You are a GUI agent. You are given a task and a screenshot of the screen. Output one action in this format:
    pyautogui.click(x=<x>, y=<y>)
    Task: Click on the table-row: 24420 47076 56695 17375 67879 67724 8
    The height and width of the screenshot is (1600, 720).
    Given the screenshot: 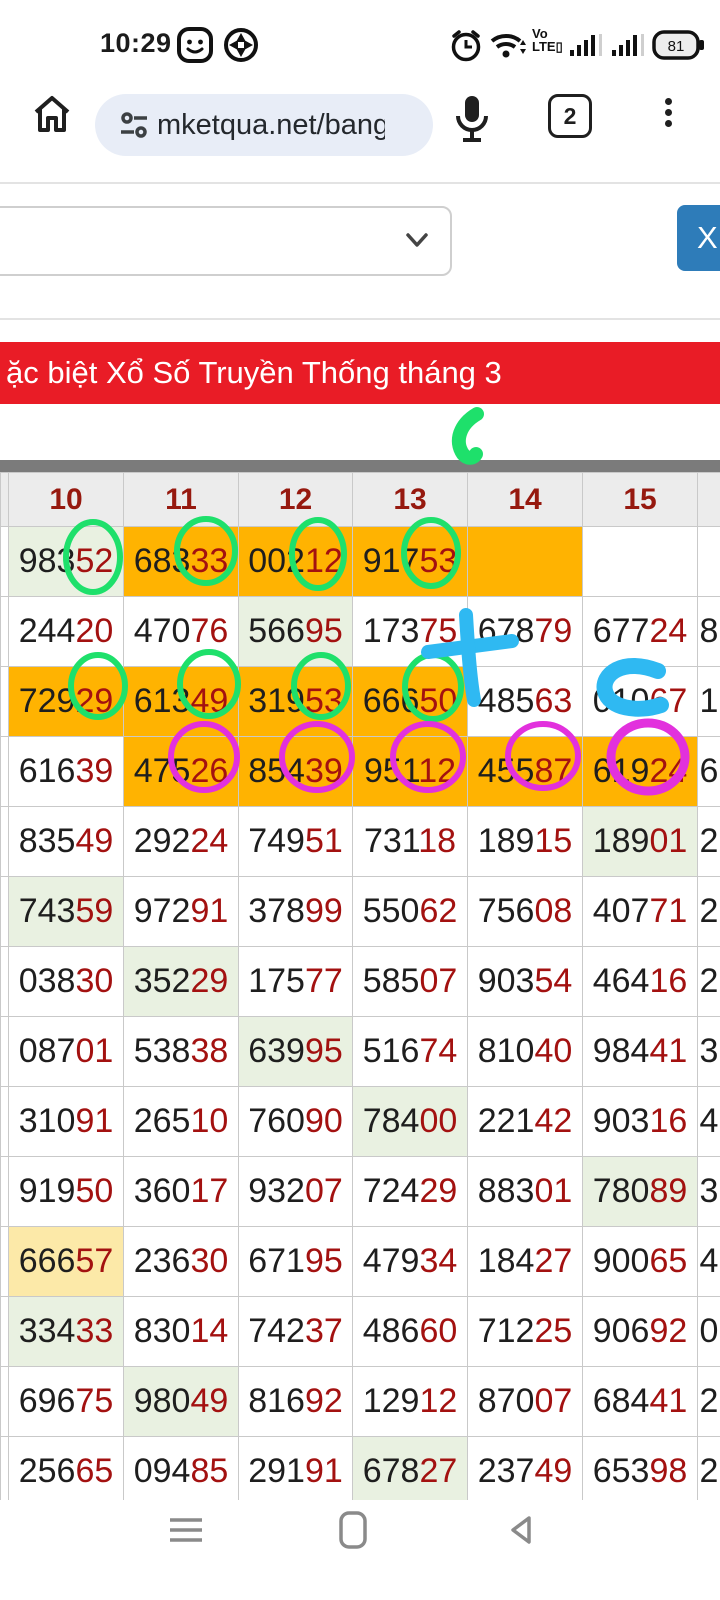 What is the action you would take?
    pyautogui.click(x=360, y=631)
    